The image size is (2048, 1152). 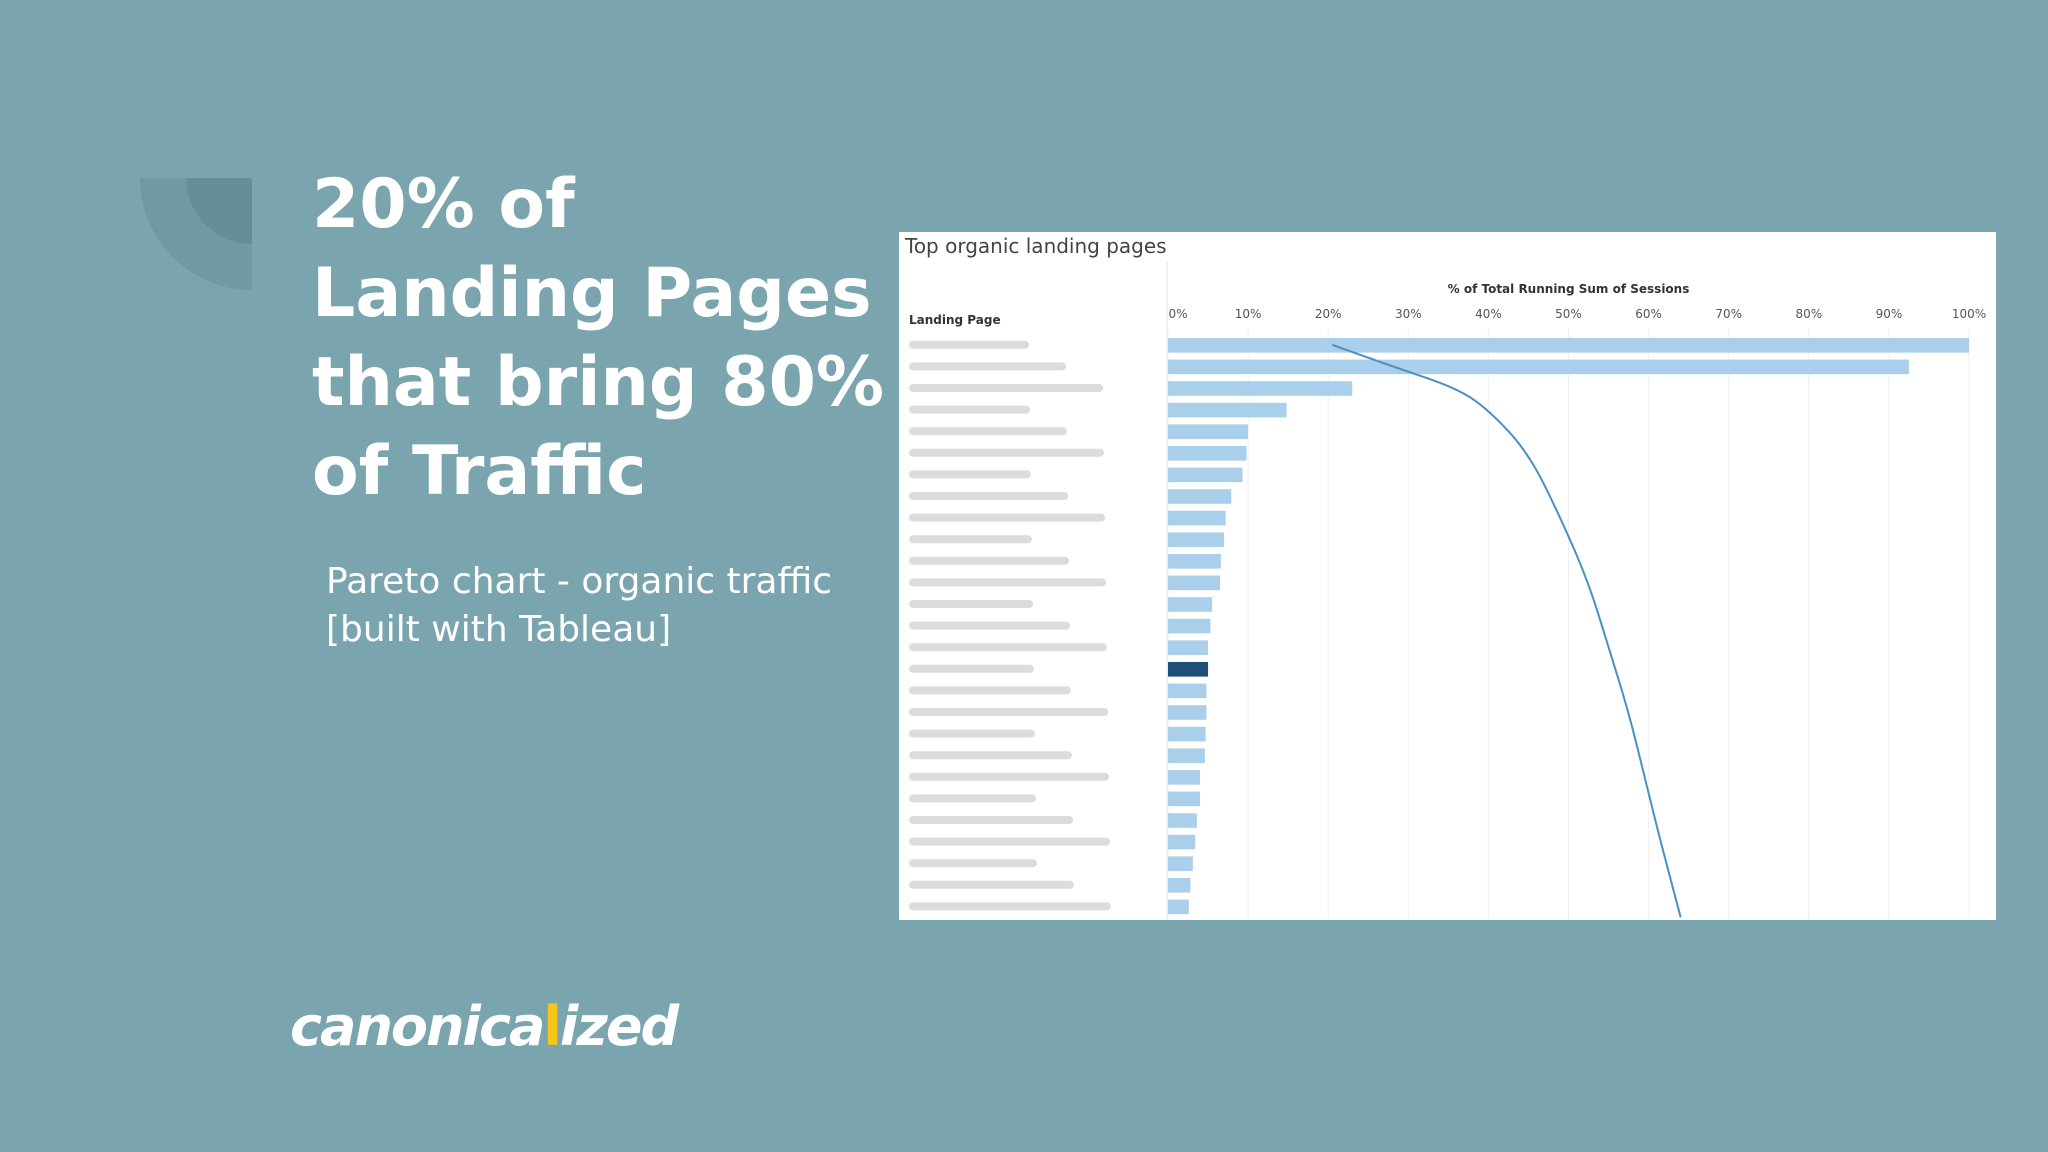 I want to click on x-tick-label: 30%, so click(x=1408, y=314).